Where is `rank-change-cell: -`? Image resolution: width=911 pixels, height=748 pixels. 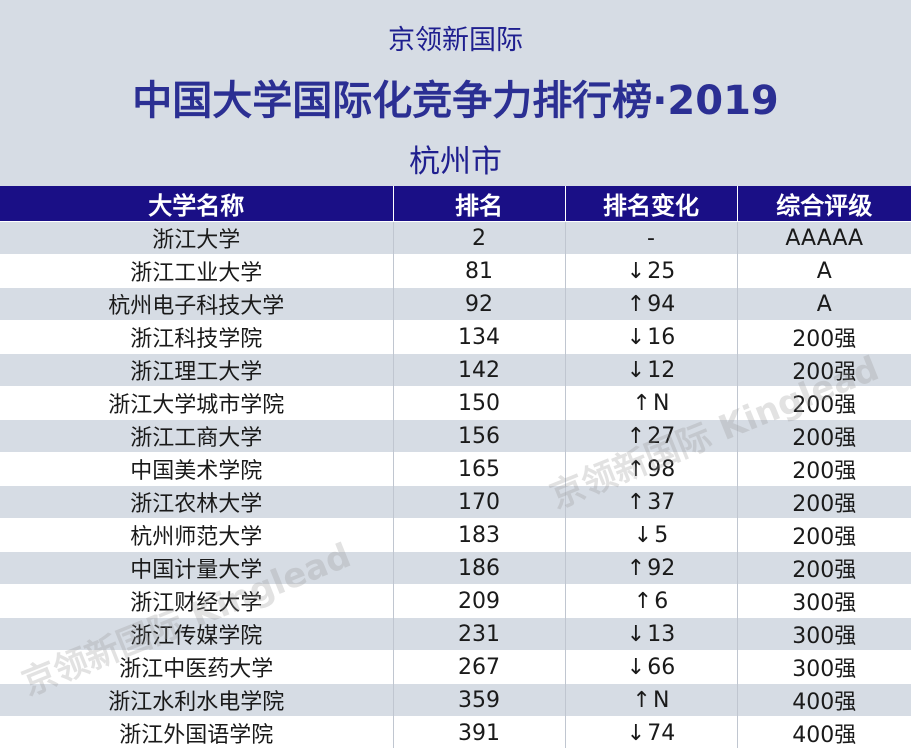
rank-change-cell: - is located at coordinates (650, 238).